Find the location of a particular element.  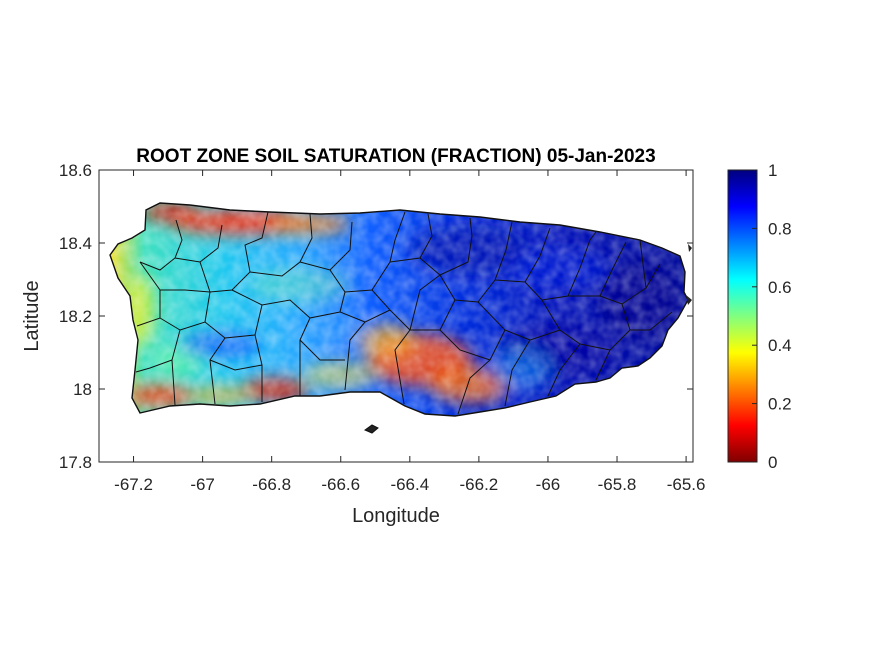

colorbar-tick-label: 1 is located at coordinates (772, 170).